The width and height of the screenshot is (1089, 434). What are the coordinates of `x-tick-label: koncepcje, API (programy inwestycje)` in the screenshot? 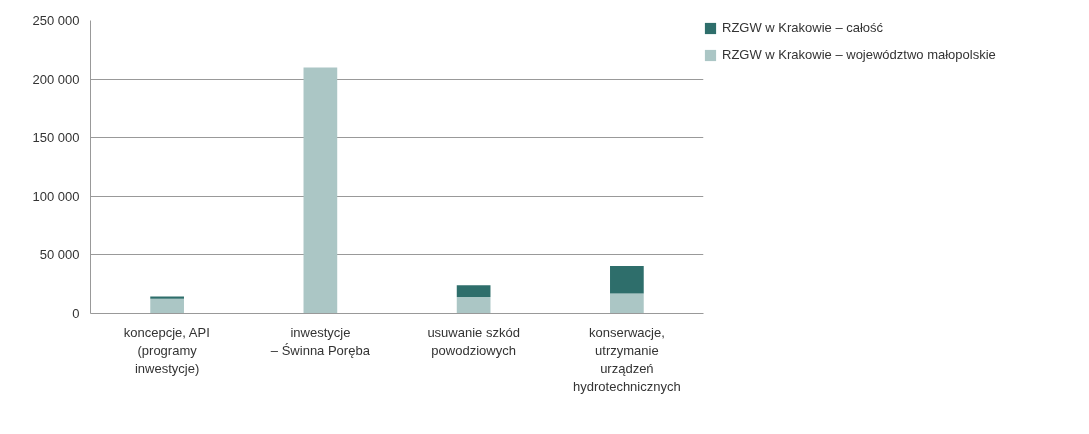 It's located at (166, 350).